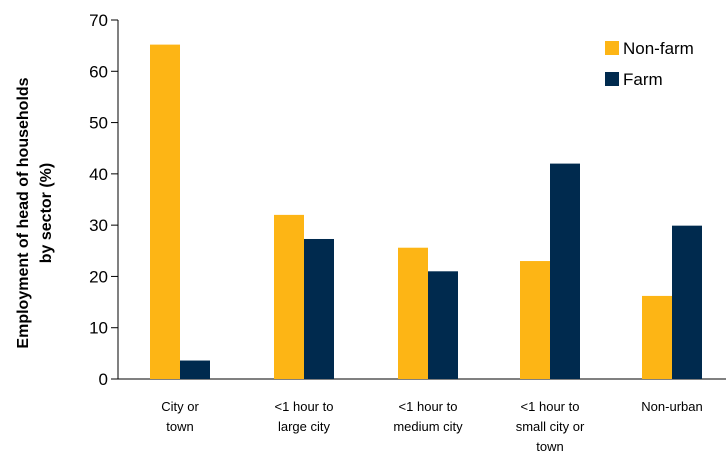 The height and width of the screenshot is (455, 726). Describe the element at coordinates (428, 416) in the screenshot. I see `x-category-label: <1 hour to medium city` at that location.